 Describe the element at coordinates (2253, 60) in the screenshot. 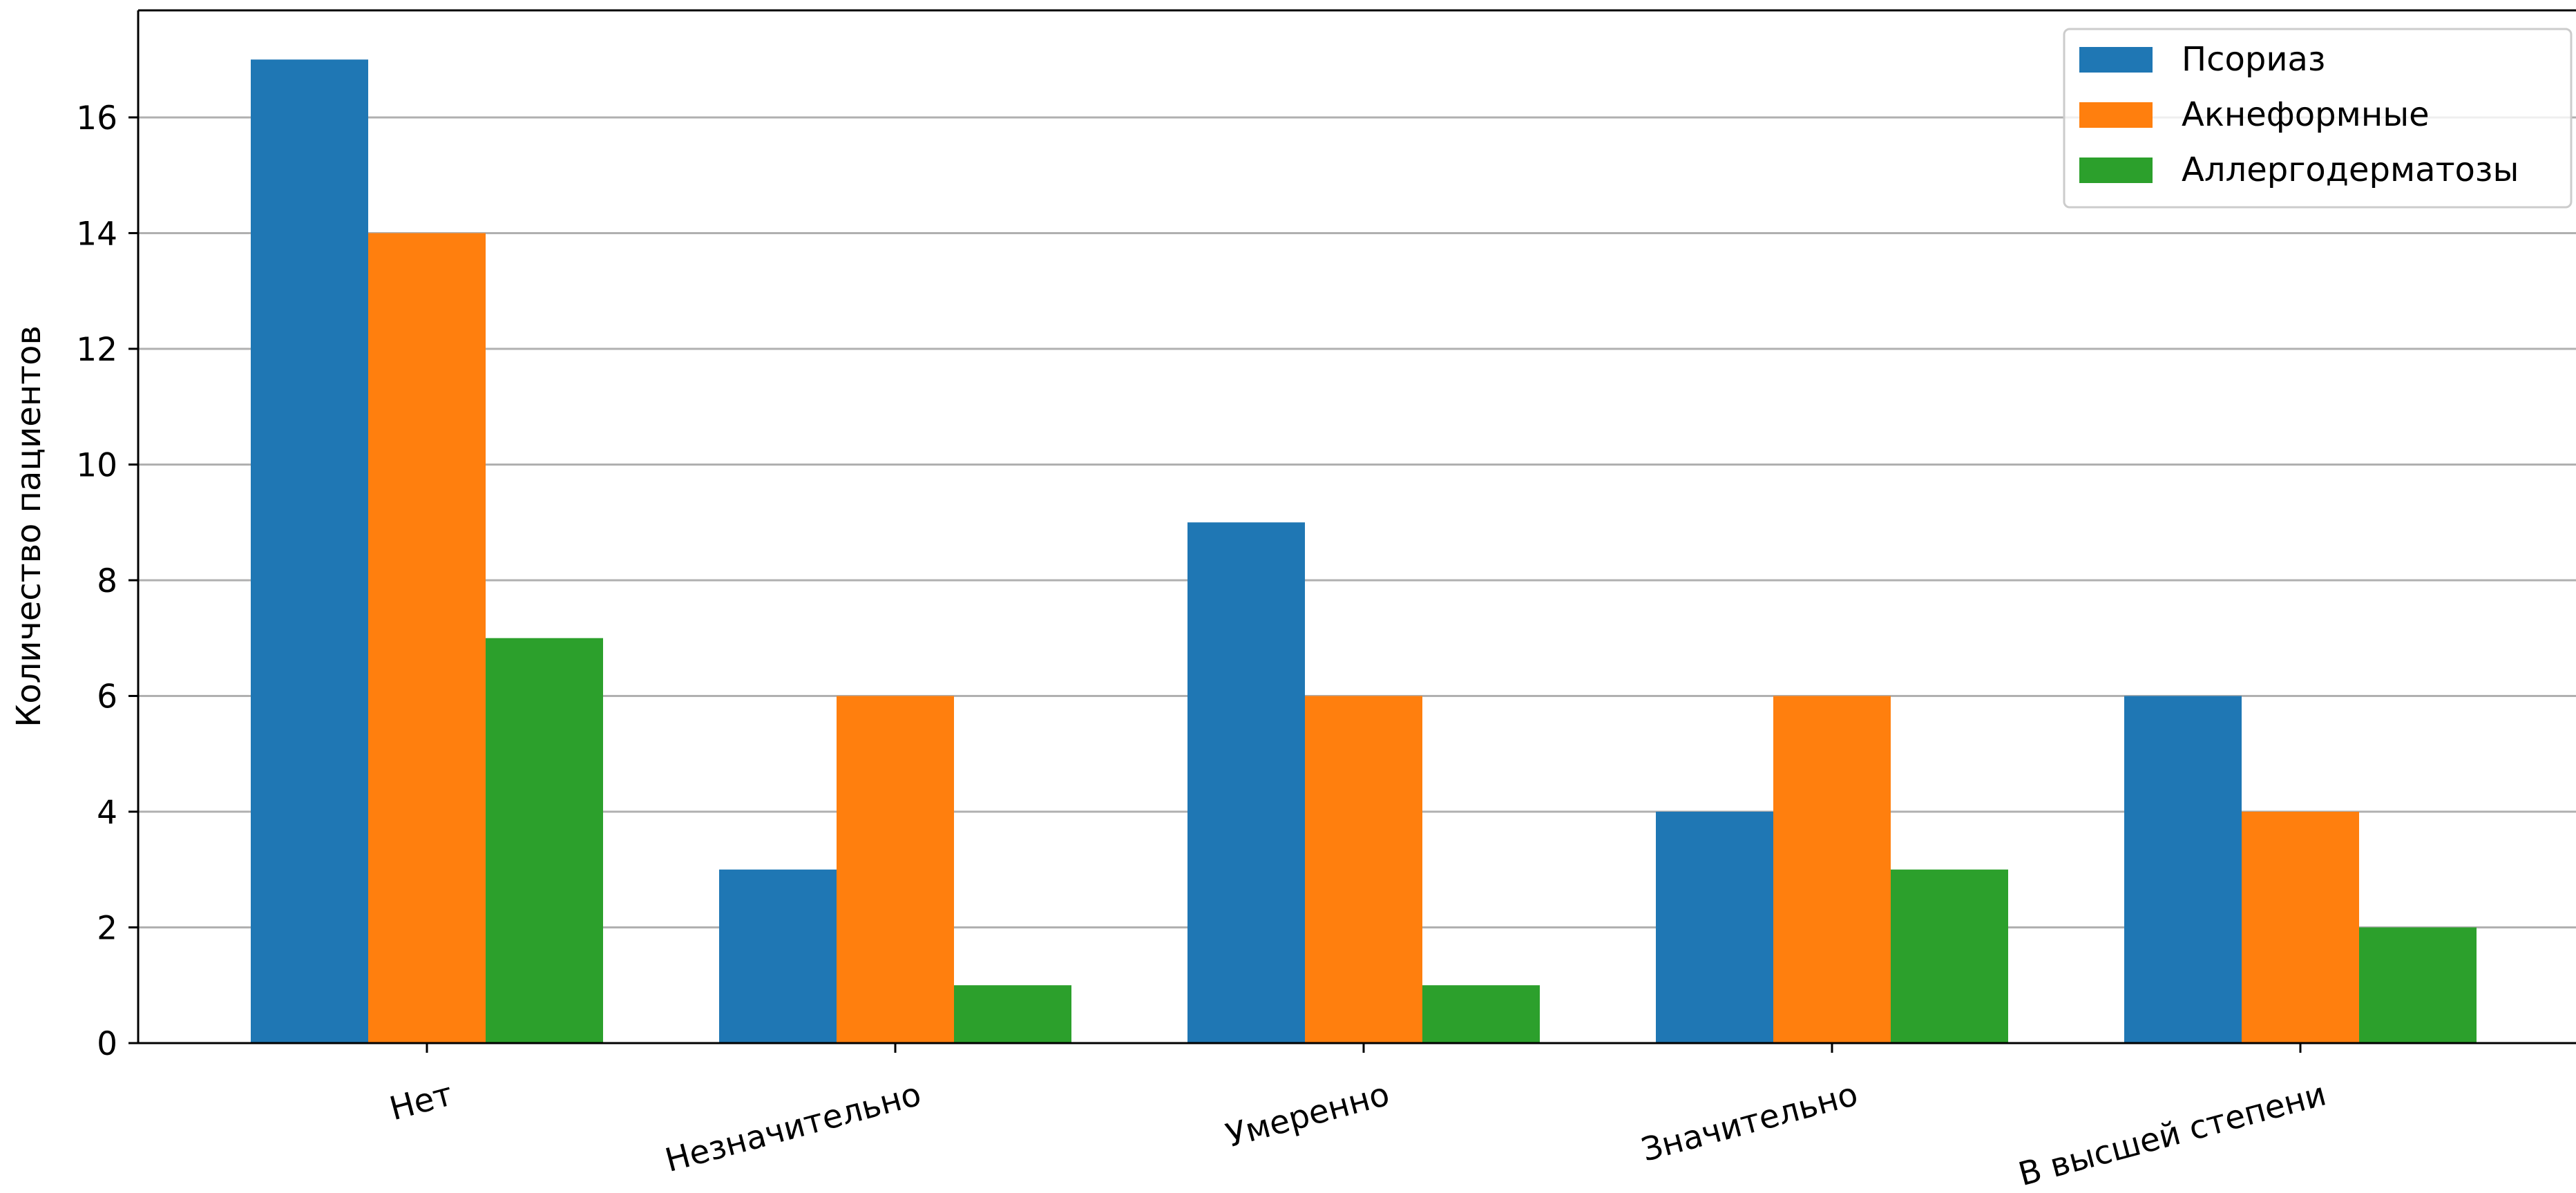

I see `legend-label: Псориаз` at that location.